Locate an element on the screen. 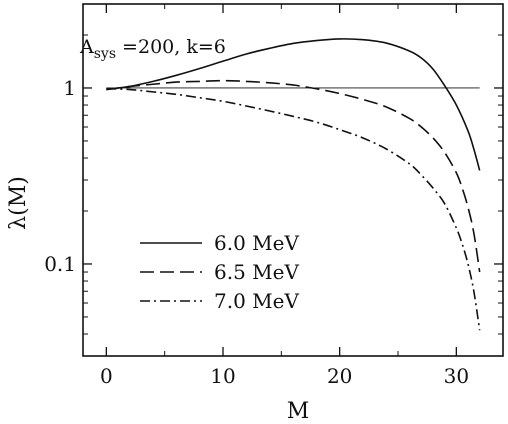 The image size is (508, 424). annotation: Asys =200, k=6 is located at coordinates (152, 49).